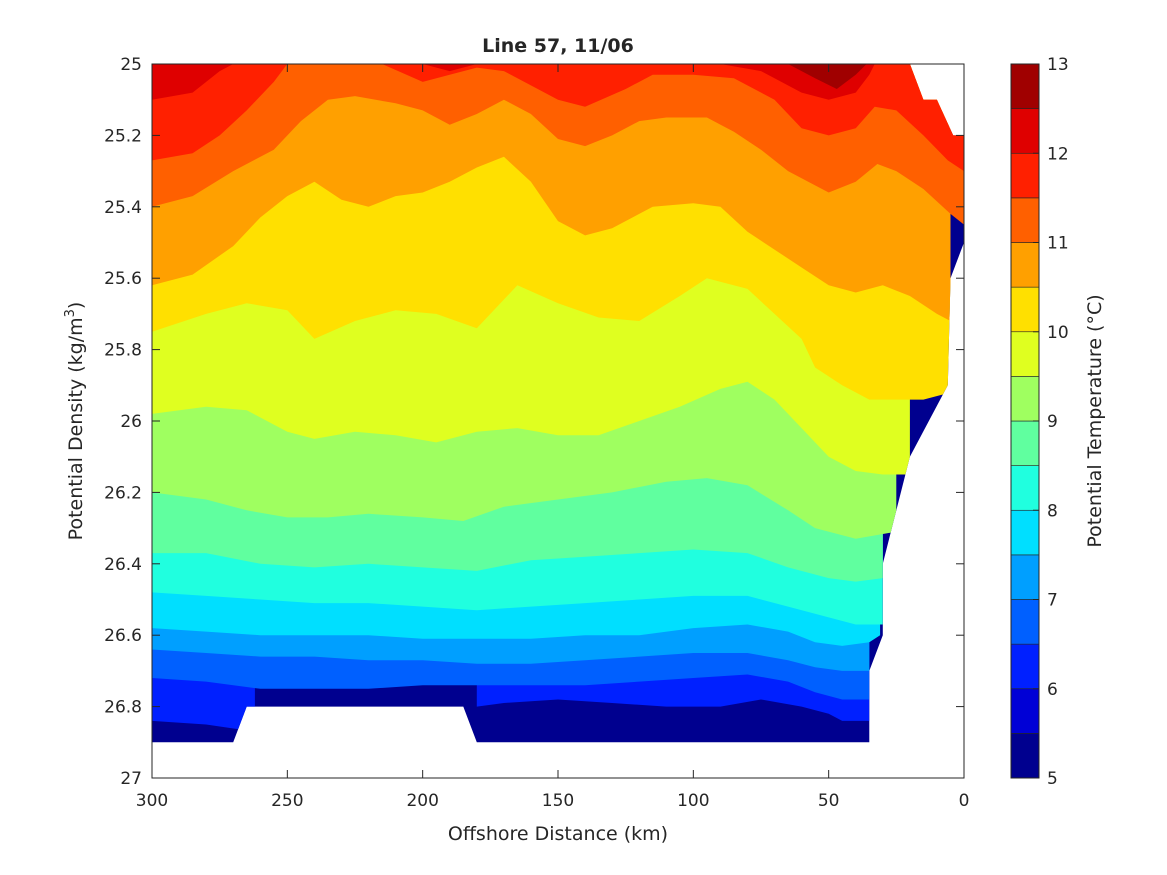 The image size is (1167, 875). What do you see at coordinates (131, 65) in the screenshot?
I see `y-tick-label: 25` at bounding box center [131, 65].